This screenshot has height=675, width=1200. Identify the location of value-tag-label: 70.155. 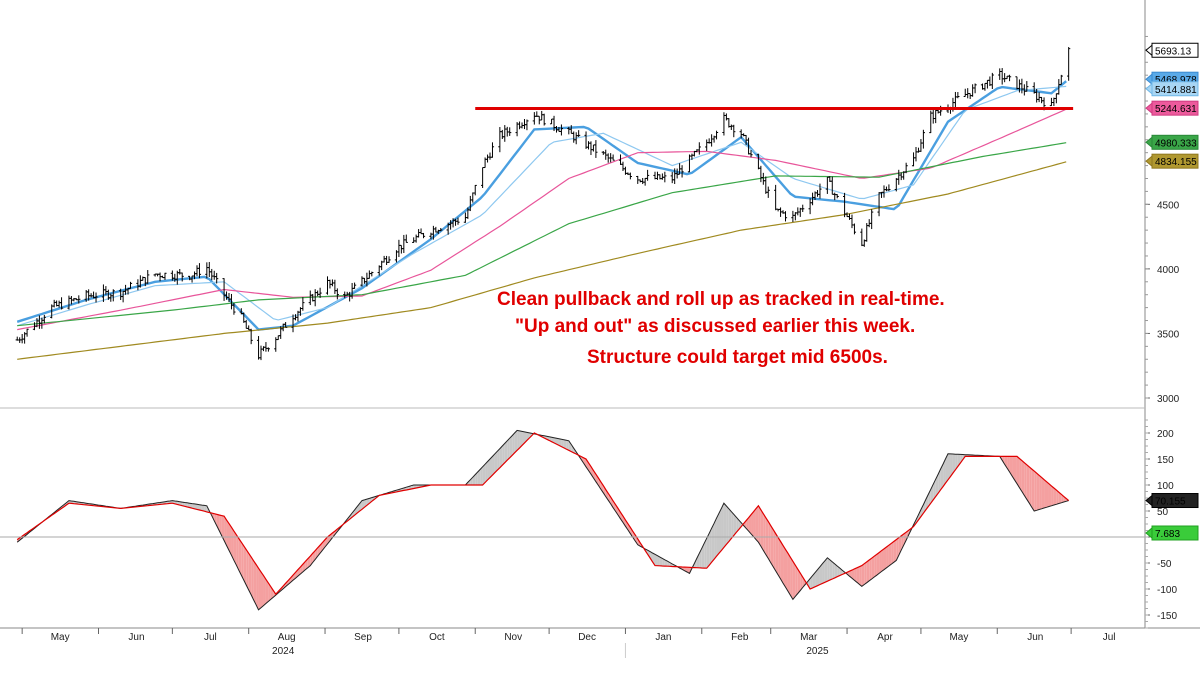
(1170, 502).